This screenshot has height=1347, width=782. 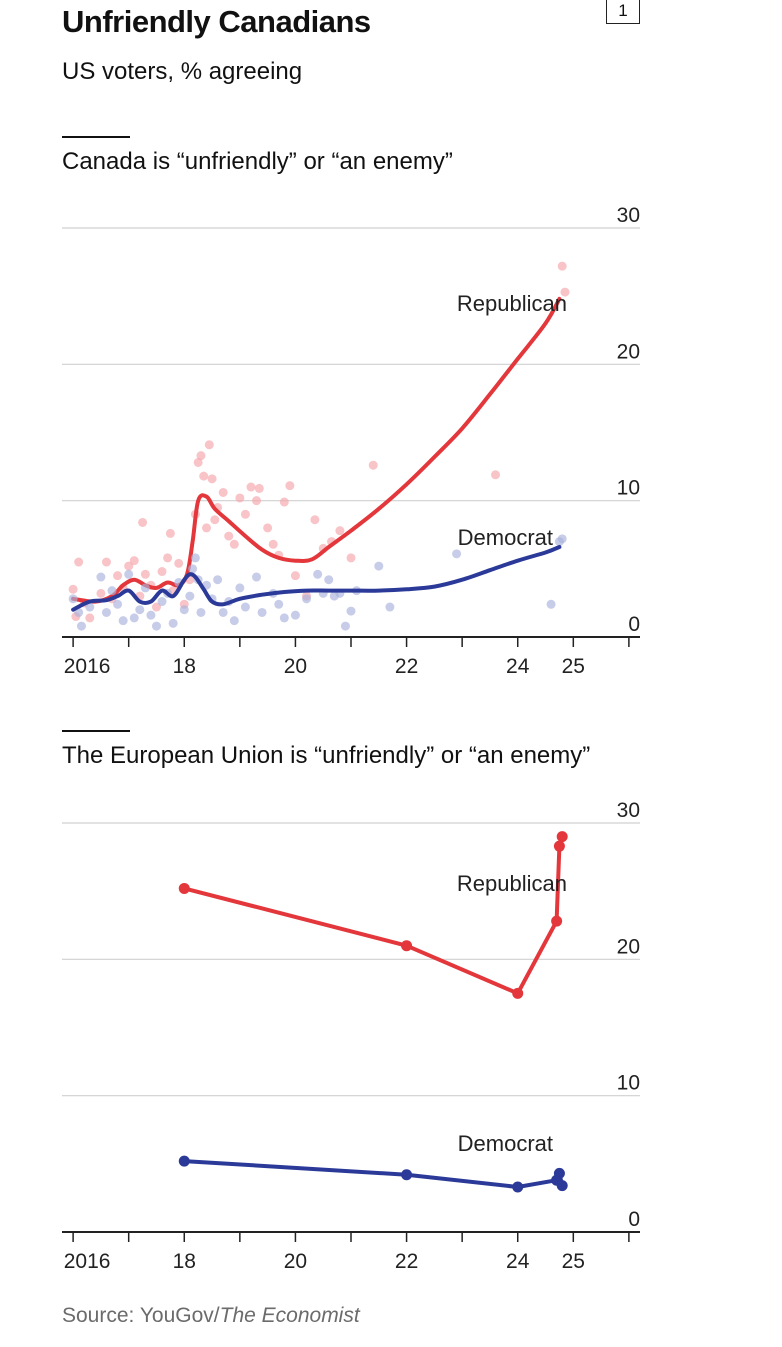 What do you see at coordinates (505, 1143) in the screenshot?
I see `democrat-series-label: Democrat` at bounding box center [505, 1143].